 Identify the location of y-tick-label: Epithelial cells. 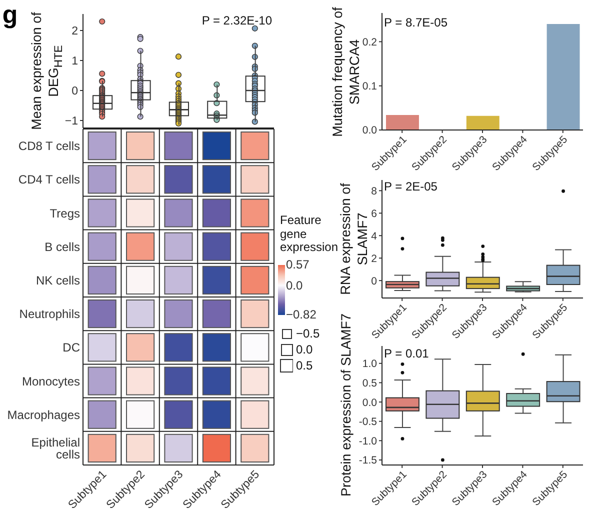
(55, 448).